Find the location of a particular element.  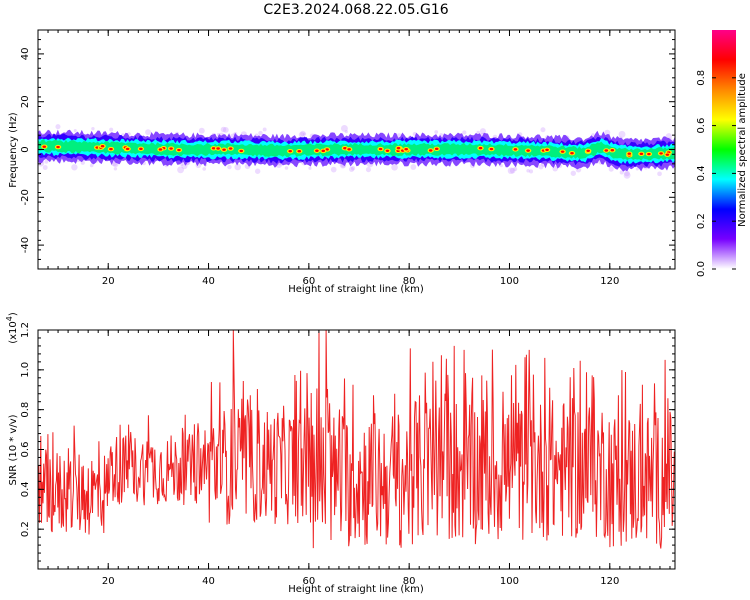

y-tick-label: -20 is located at coordinates (25, 197).